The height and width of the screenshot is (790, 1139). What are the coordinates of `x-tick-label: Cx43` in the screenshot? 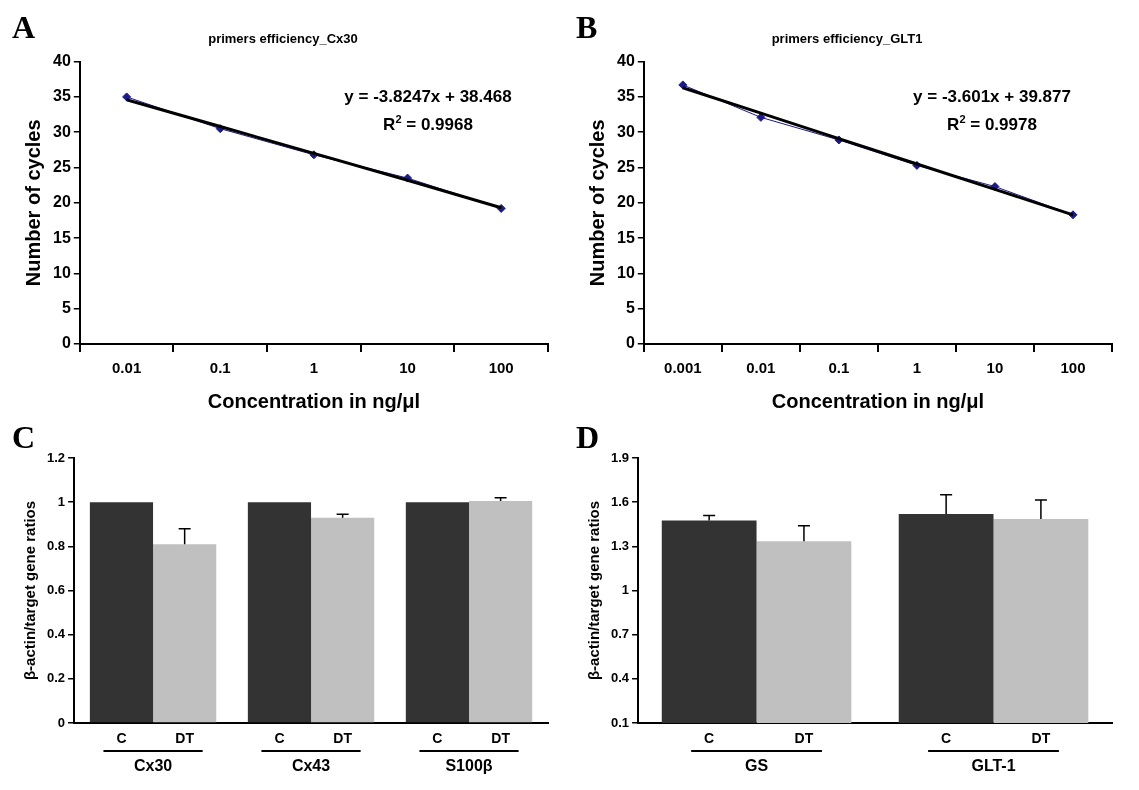 It's located at (311, 765).